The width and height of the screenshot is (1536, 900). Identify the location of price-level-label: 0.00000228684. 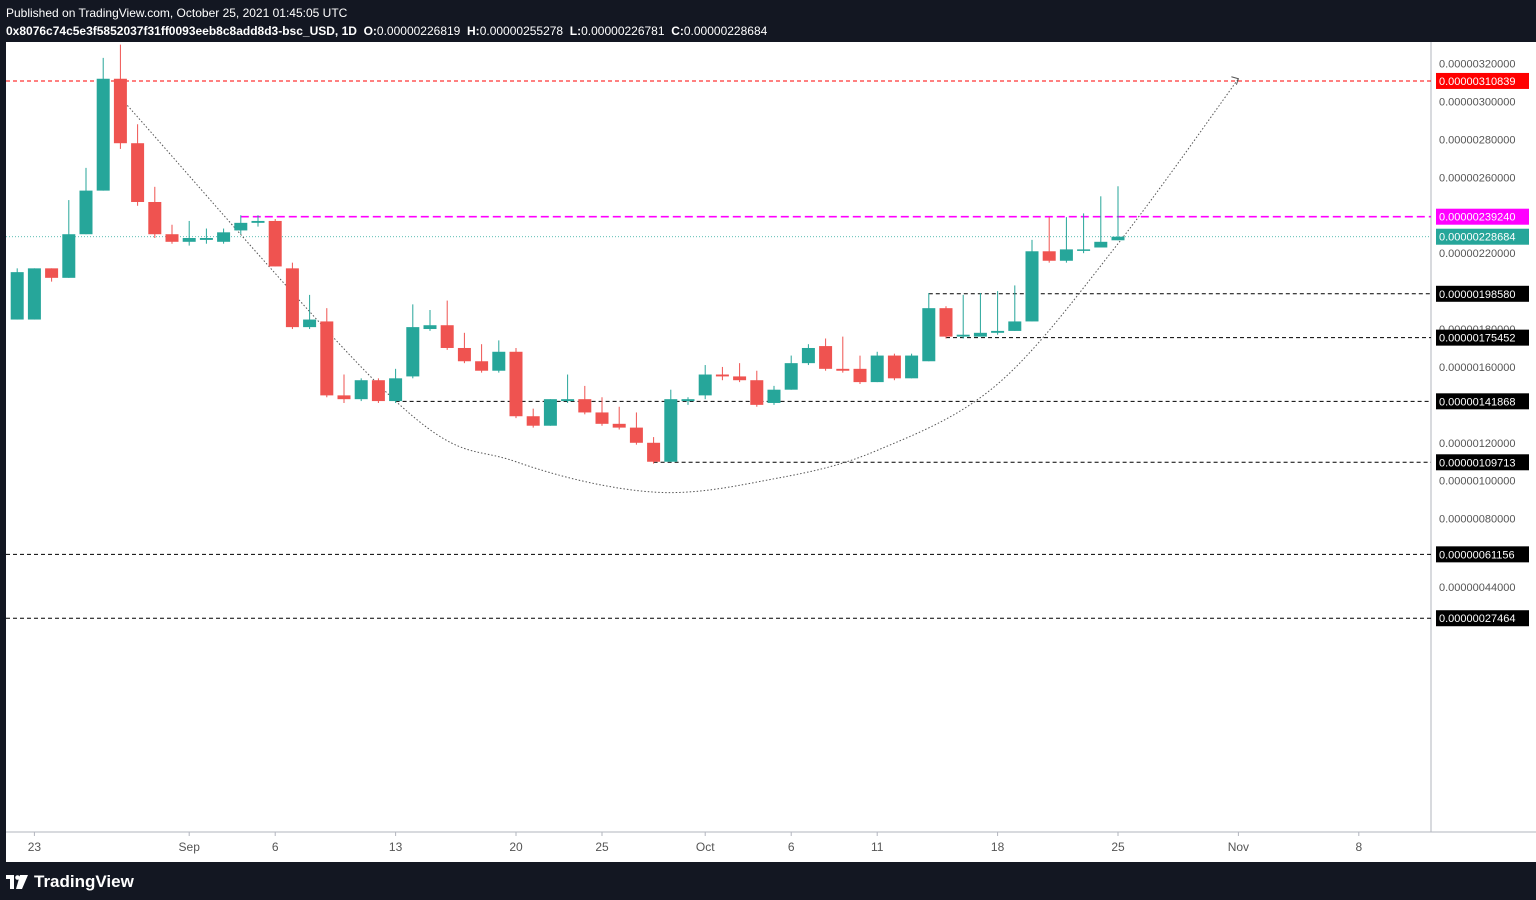
(1477, 238).